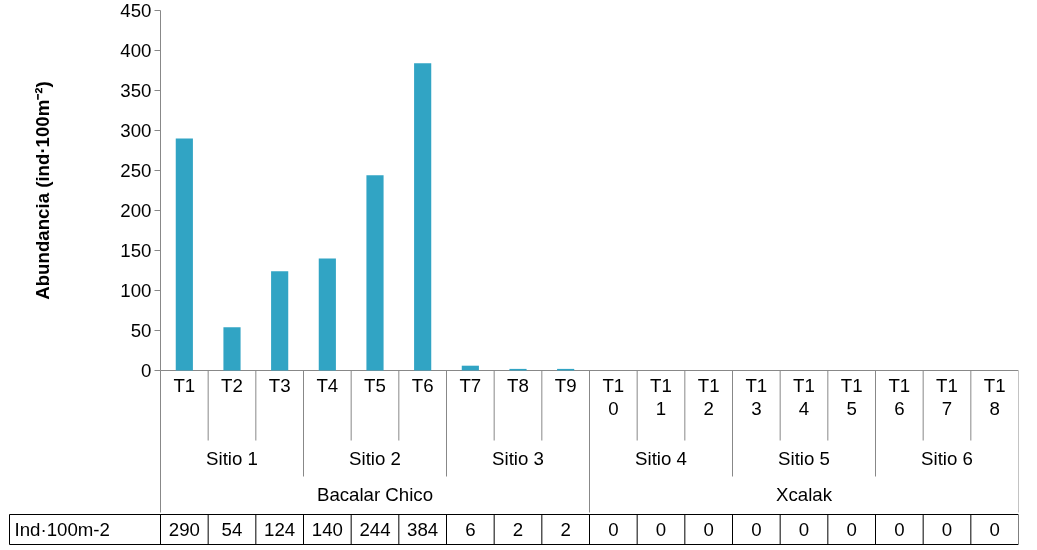  What do you see at coordinates (136, 10) in the screenshot?
I see `y-tick-label: 450` at bounding box center [136, 10].